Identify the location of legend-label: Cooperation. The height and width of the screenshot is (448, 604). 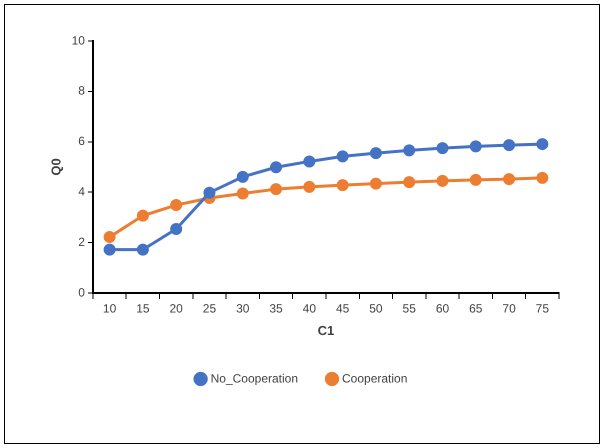
(375, 378).